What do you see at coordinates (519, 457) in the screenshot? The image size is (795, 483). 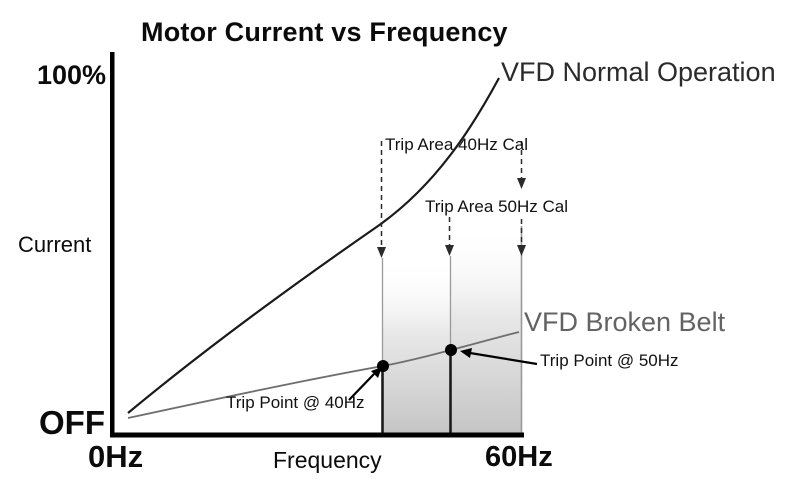 I see `x-axis-60hz-label: 60Hz` at bounding box center [519, 457].